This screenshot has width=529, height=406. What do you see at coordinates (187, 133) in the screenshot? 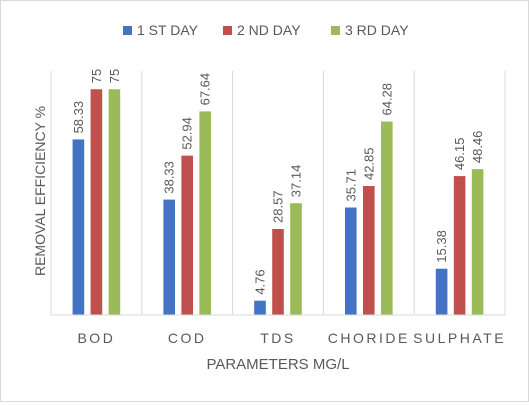
I see `data-label-cod-2-nd-day: 52.94` at bounding box center [187, 133].